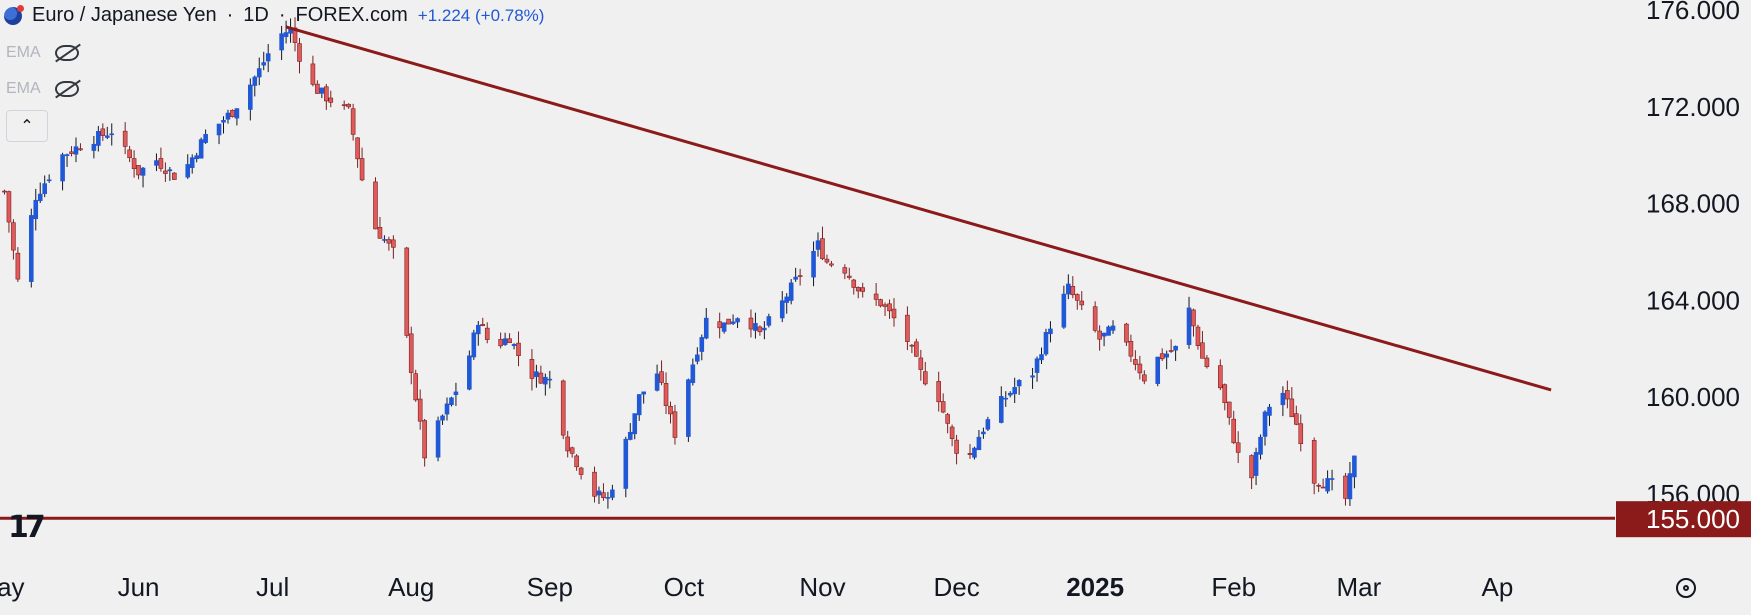 The height and width of the screenshot is (615, 1751). What do you see at coordinates (1095, 587) in the screenshot?
I see `time-tick-label: 2025` at bounding box center [1095, 587].